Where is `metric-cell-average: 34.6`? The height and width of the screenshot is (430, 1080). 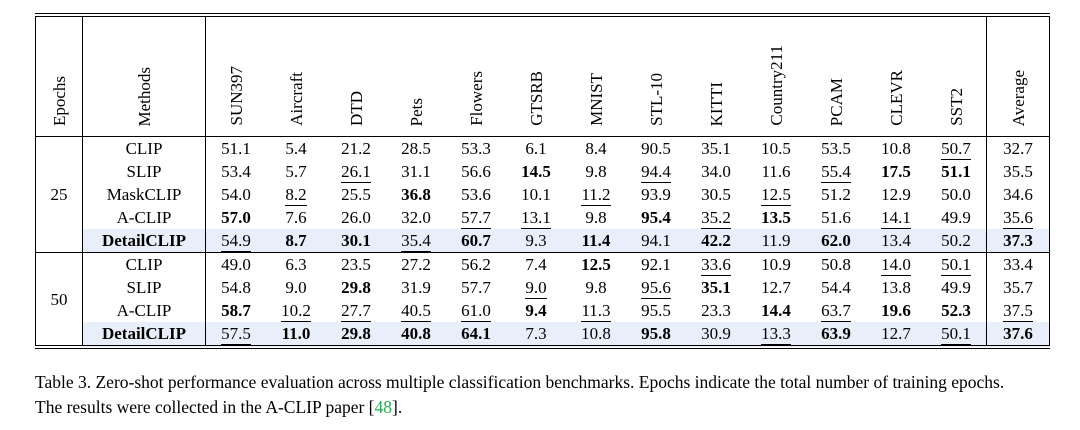
metric-cell-average: 34.6 is located at coordinates (1018, 194).